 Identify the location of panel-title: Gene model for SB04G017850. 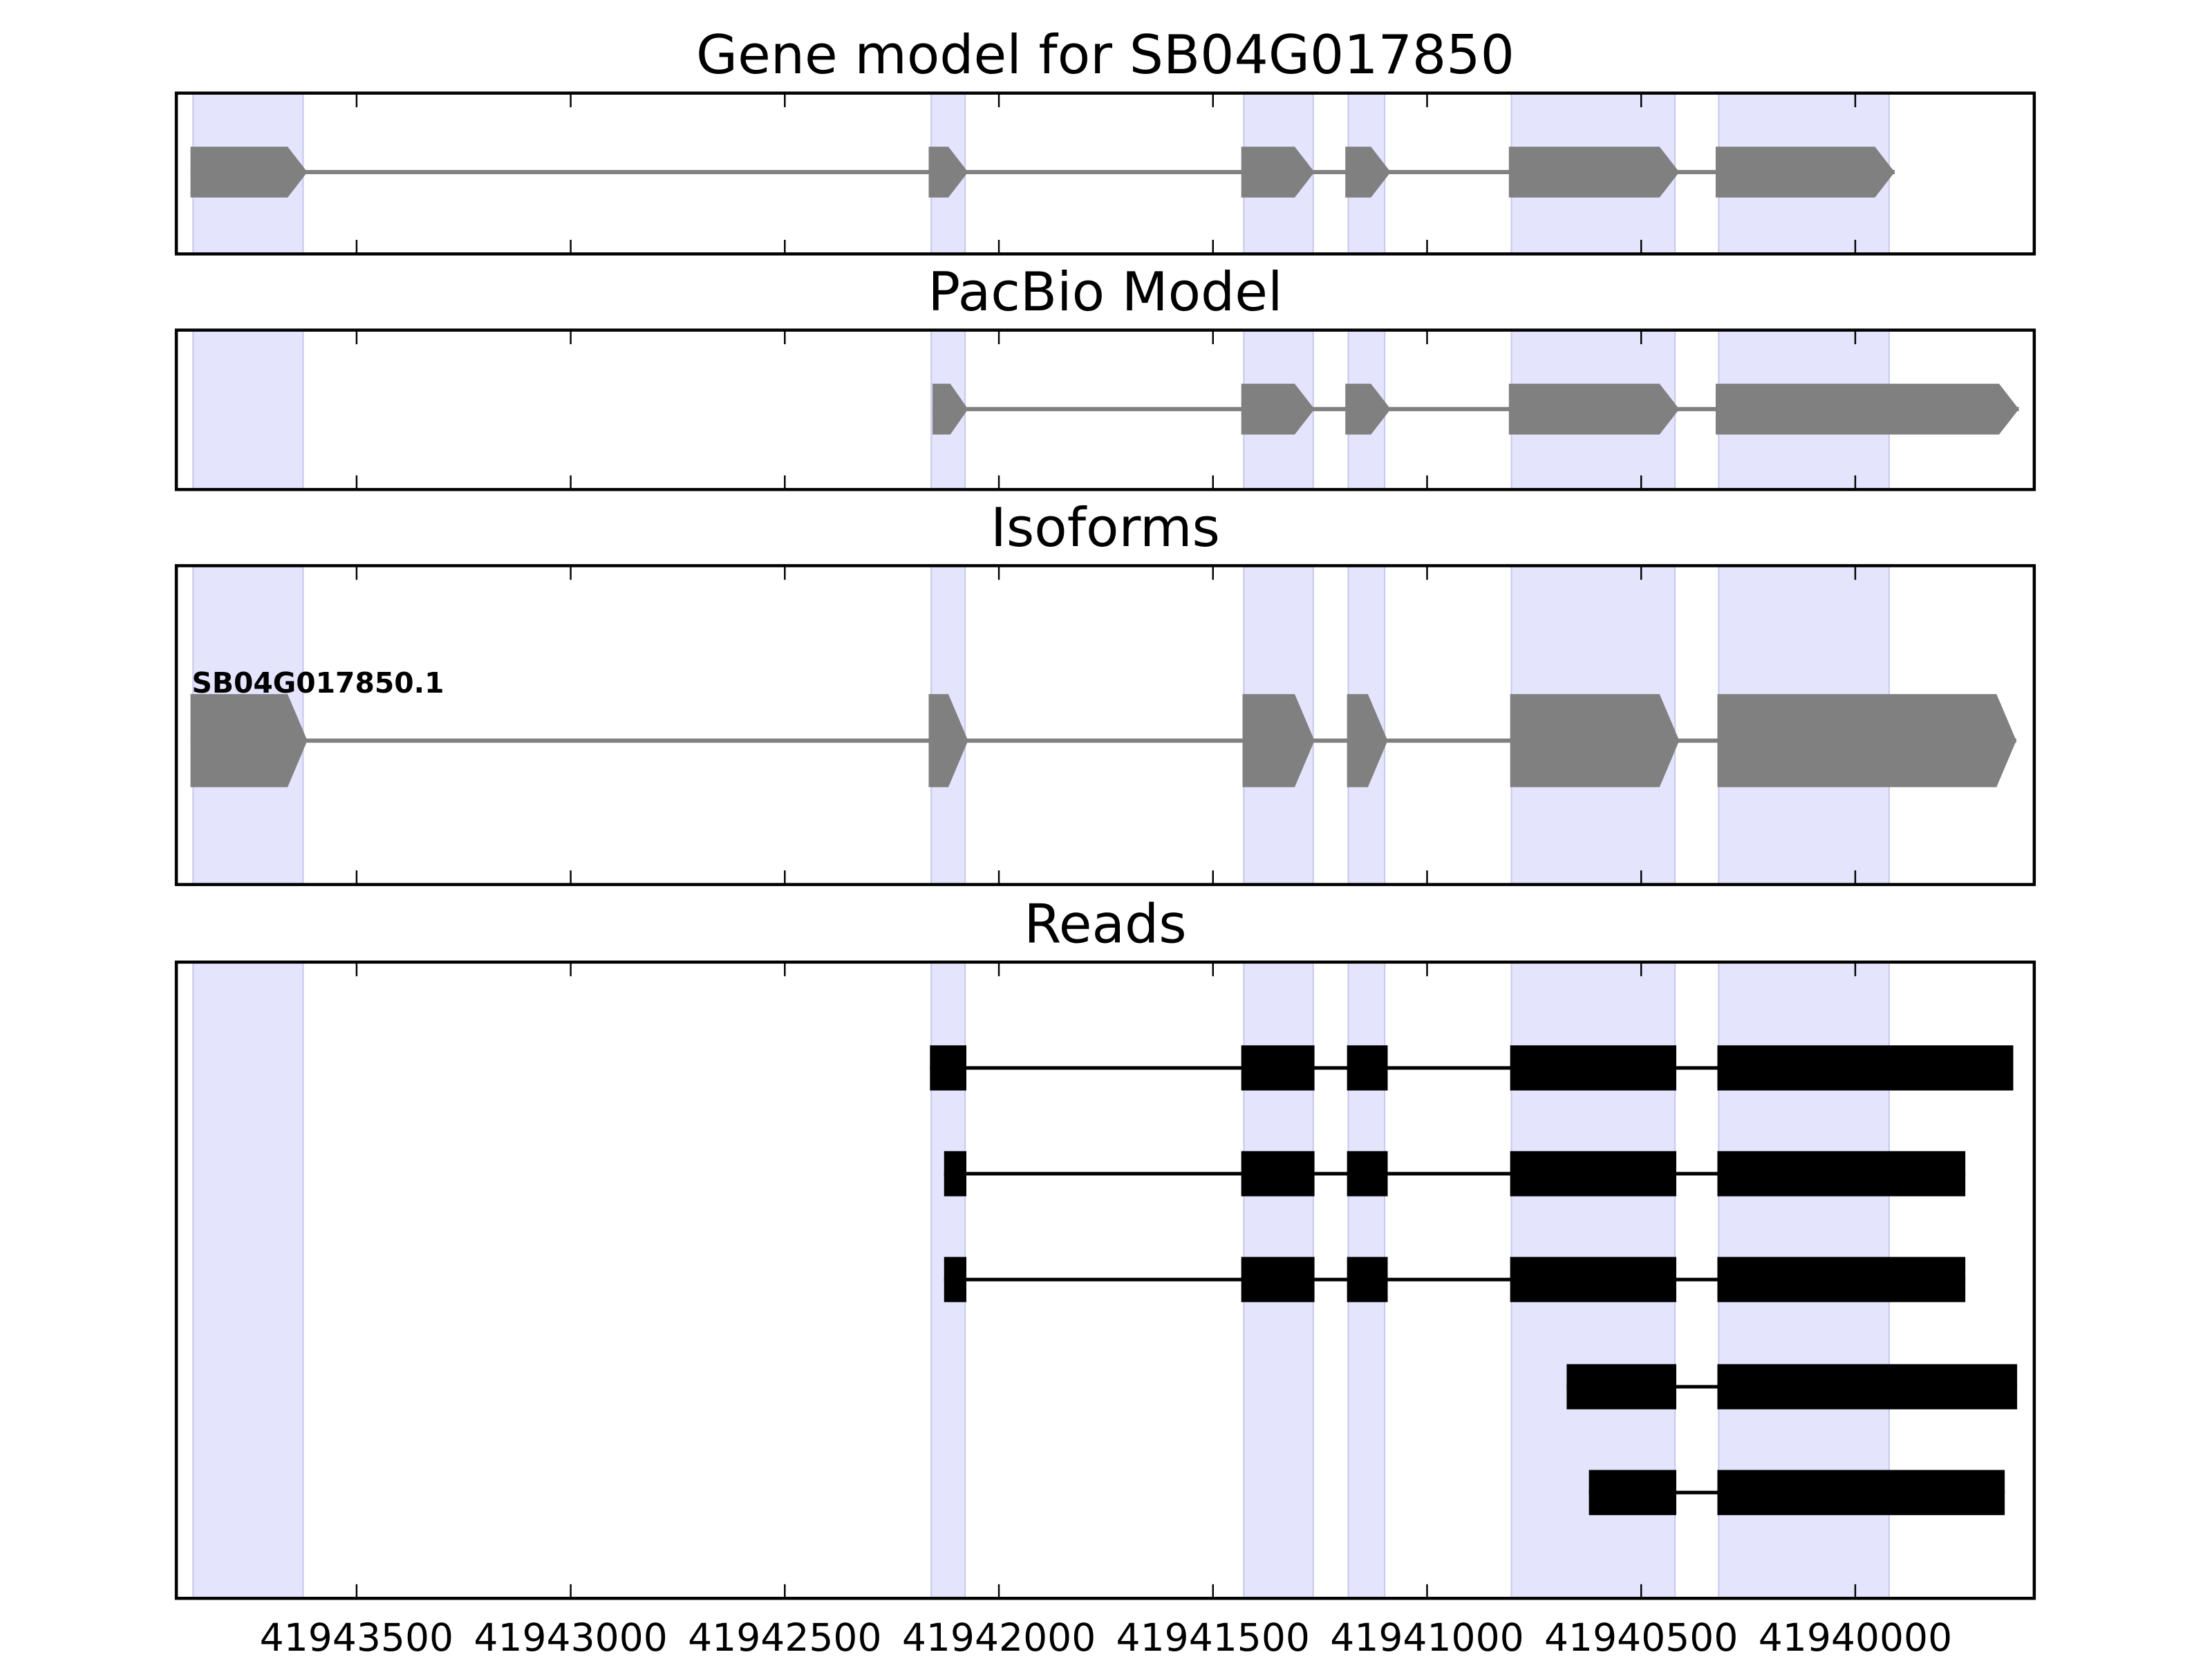
(1105, 55).